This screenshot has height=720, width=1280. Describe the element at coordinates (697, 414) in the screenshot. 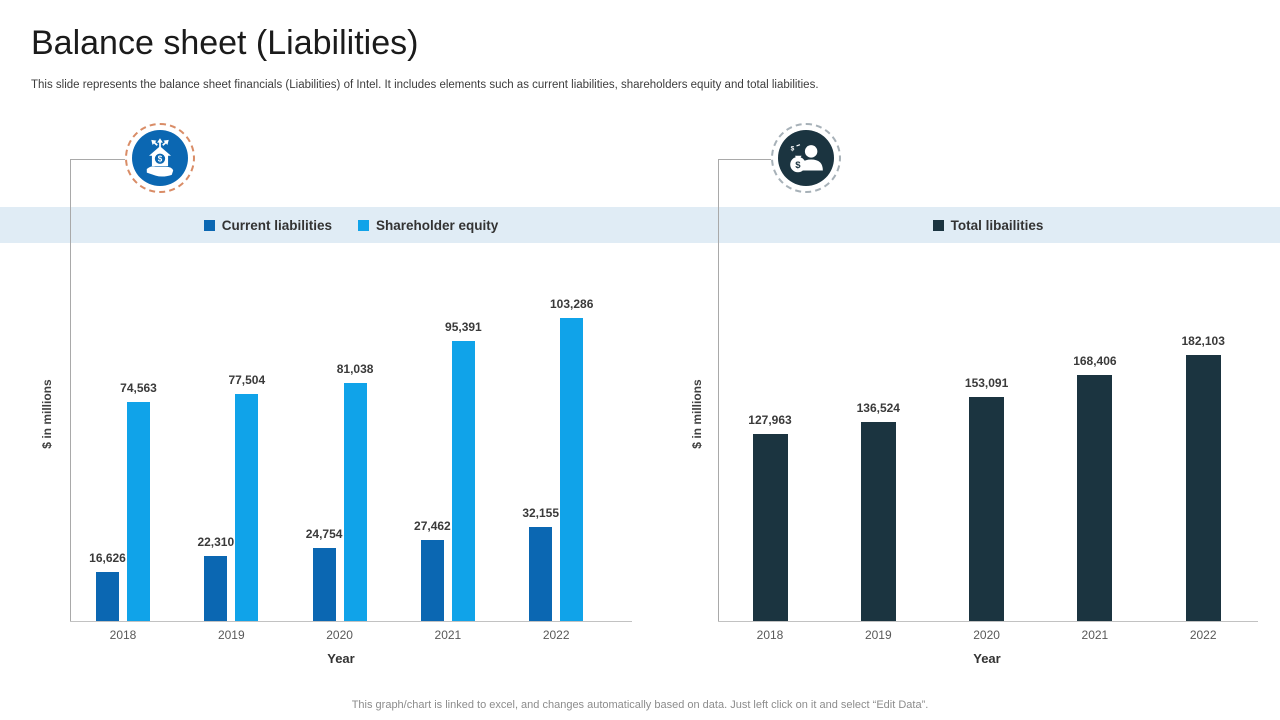

I see `right-chart-y-axis-title: $ in millions` at that location.